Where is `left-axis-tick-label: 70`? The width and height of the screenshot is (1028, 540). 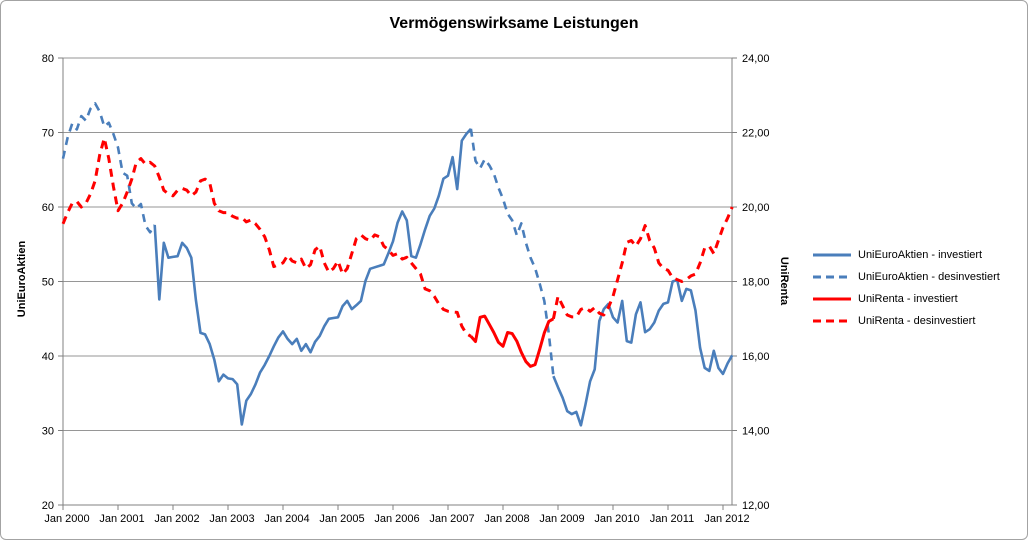
left-axis-tick-label: 70 is located at coordinates (48, 134).